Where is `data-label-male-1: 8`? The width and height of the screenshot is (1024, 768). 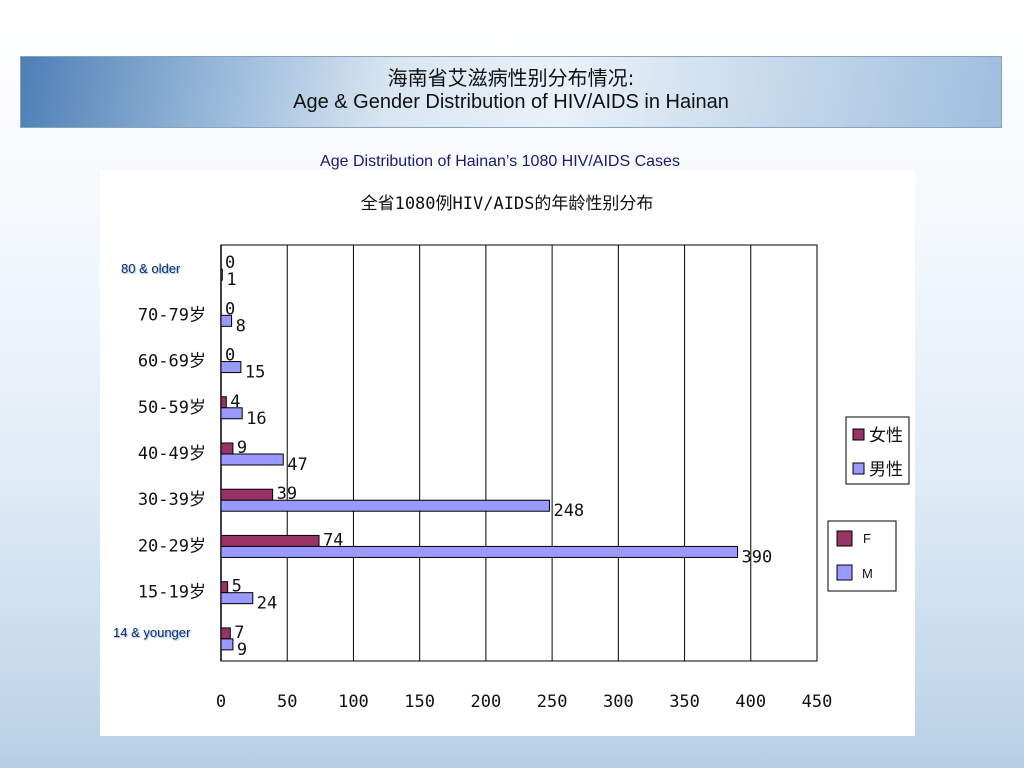
data-label-male-1: 8 is located at coordinates (241, 326).